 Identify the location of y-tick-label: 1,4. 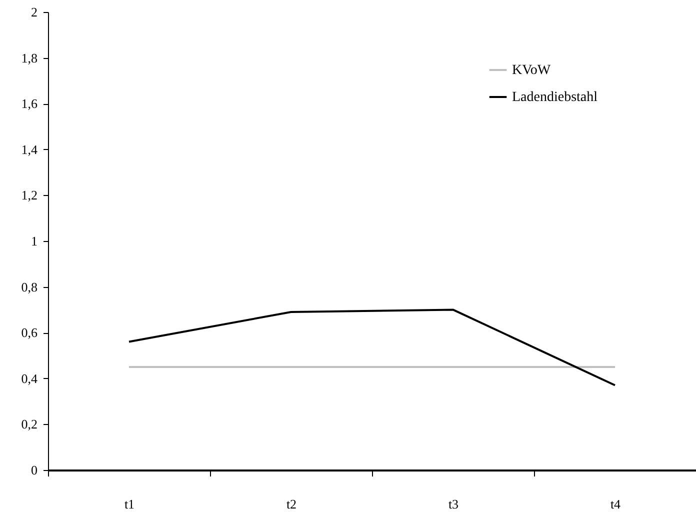
(29, 149).